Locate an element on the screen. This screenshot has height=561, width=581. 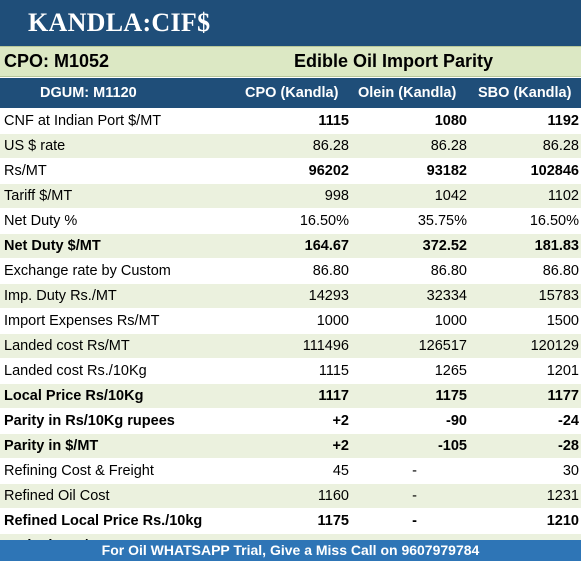
olein-value: 86.28 is located at coordinates (410, 146).